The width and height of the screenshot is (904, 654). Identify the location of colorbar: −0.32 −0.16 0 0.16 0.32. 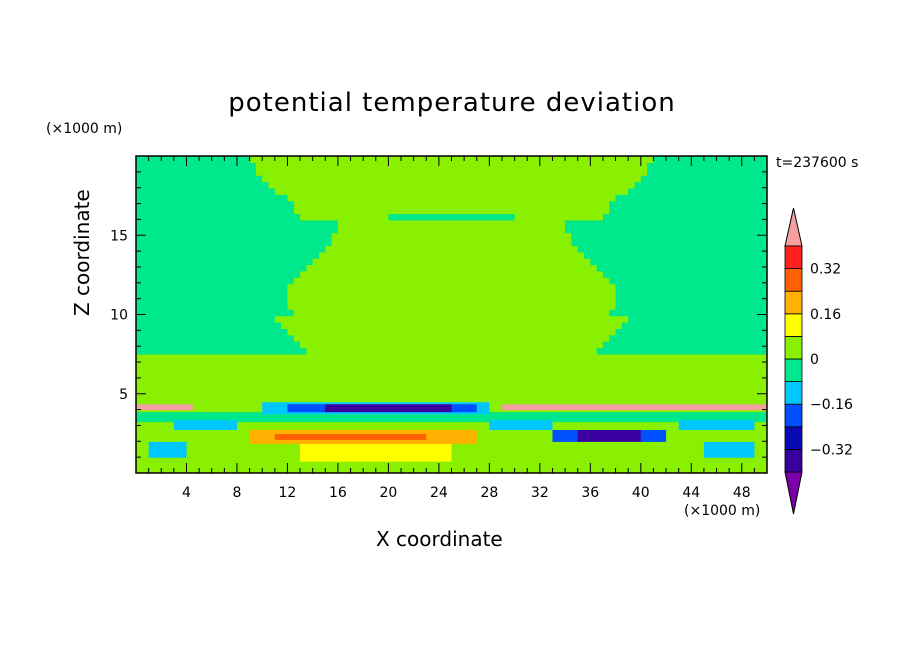
(818, 361).